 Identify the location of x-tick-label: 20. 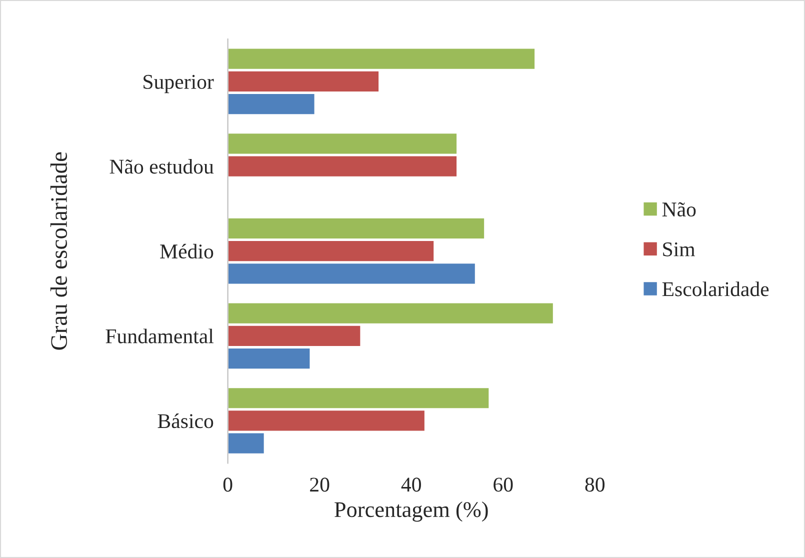
(320, 485).